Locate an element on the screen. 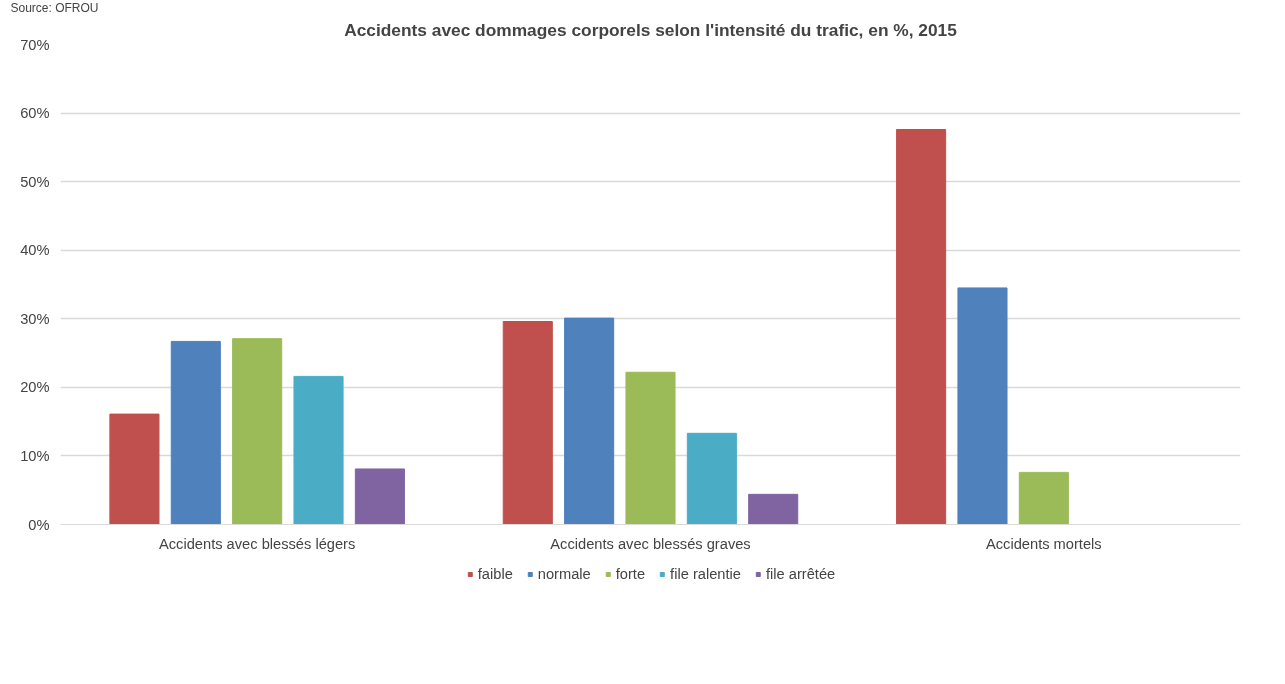 The width and height of the screenshot is (1285, 684). y-tick-label: 50% is located at coordinates (35, 181).